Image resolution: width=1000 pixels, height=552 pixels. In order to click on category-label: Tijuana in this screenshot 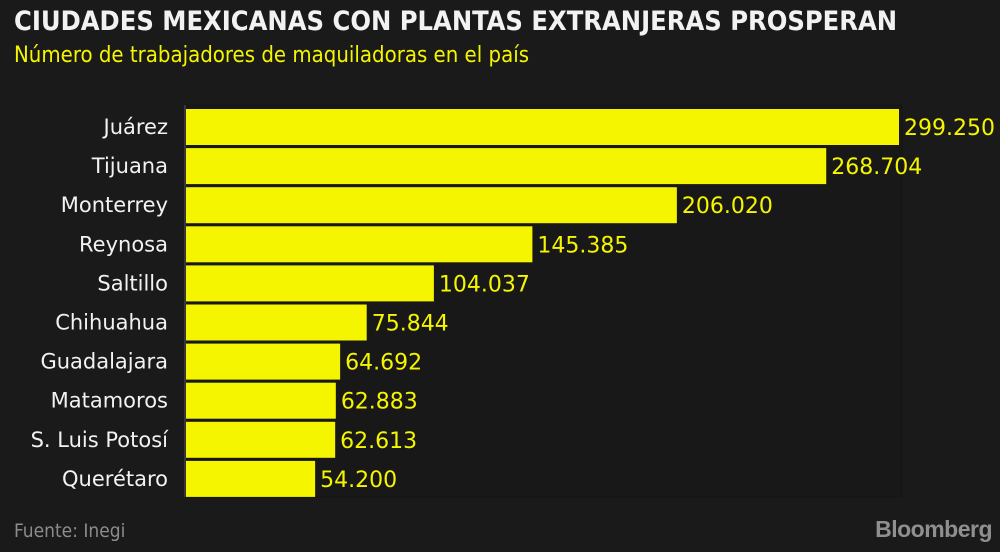, I will do `click(129, 166)`.